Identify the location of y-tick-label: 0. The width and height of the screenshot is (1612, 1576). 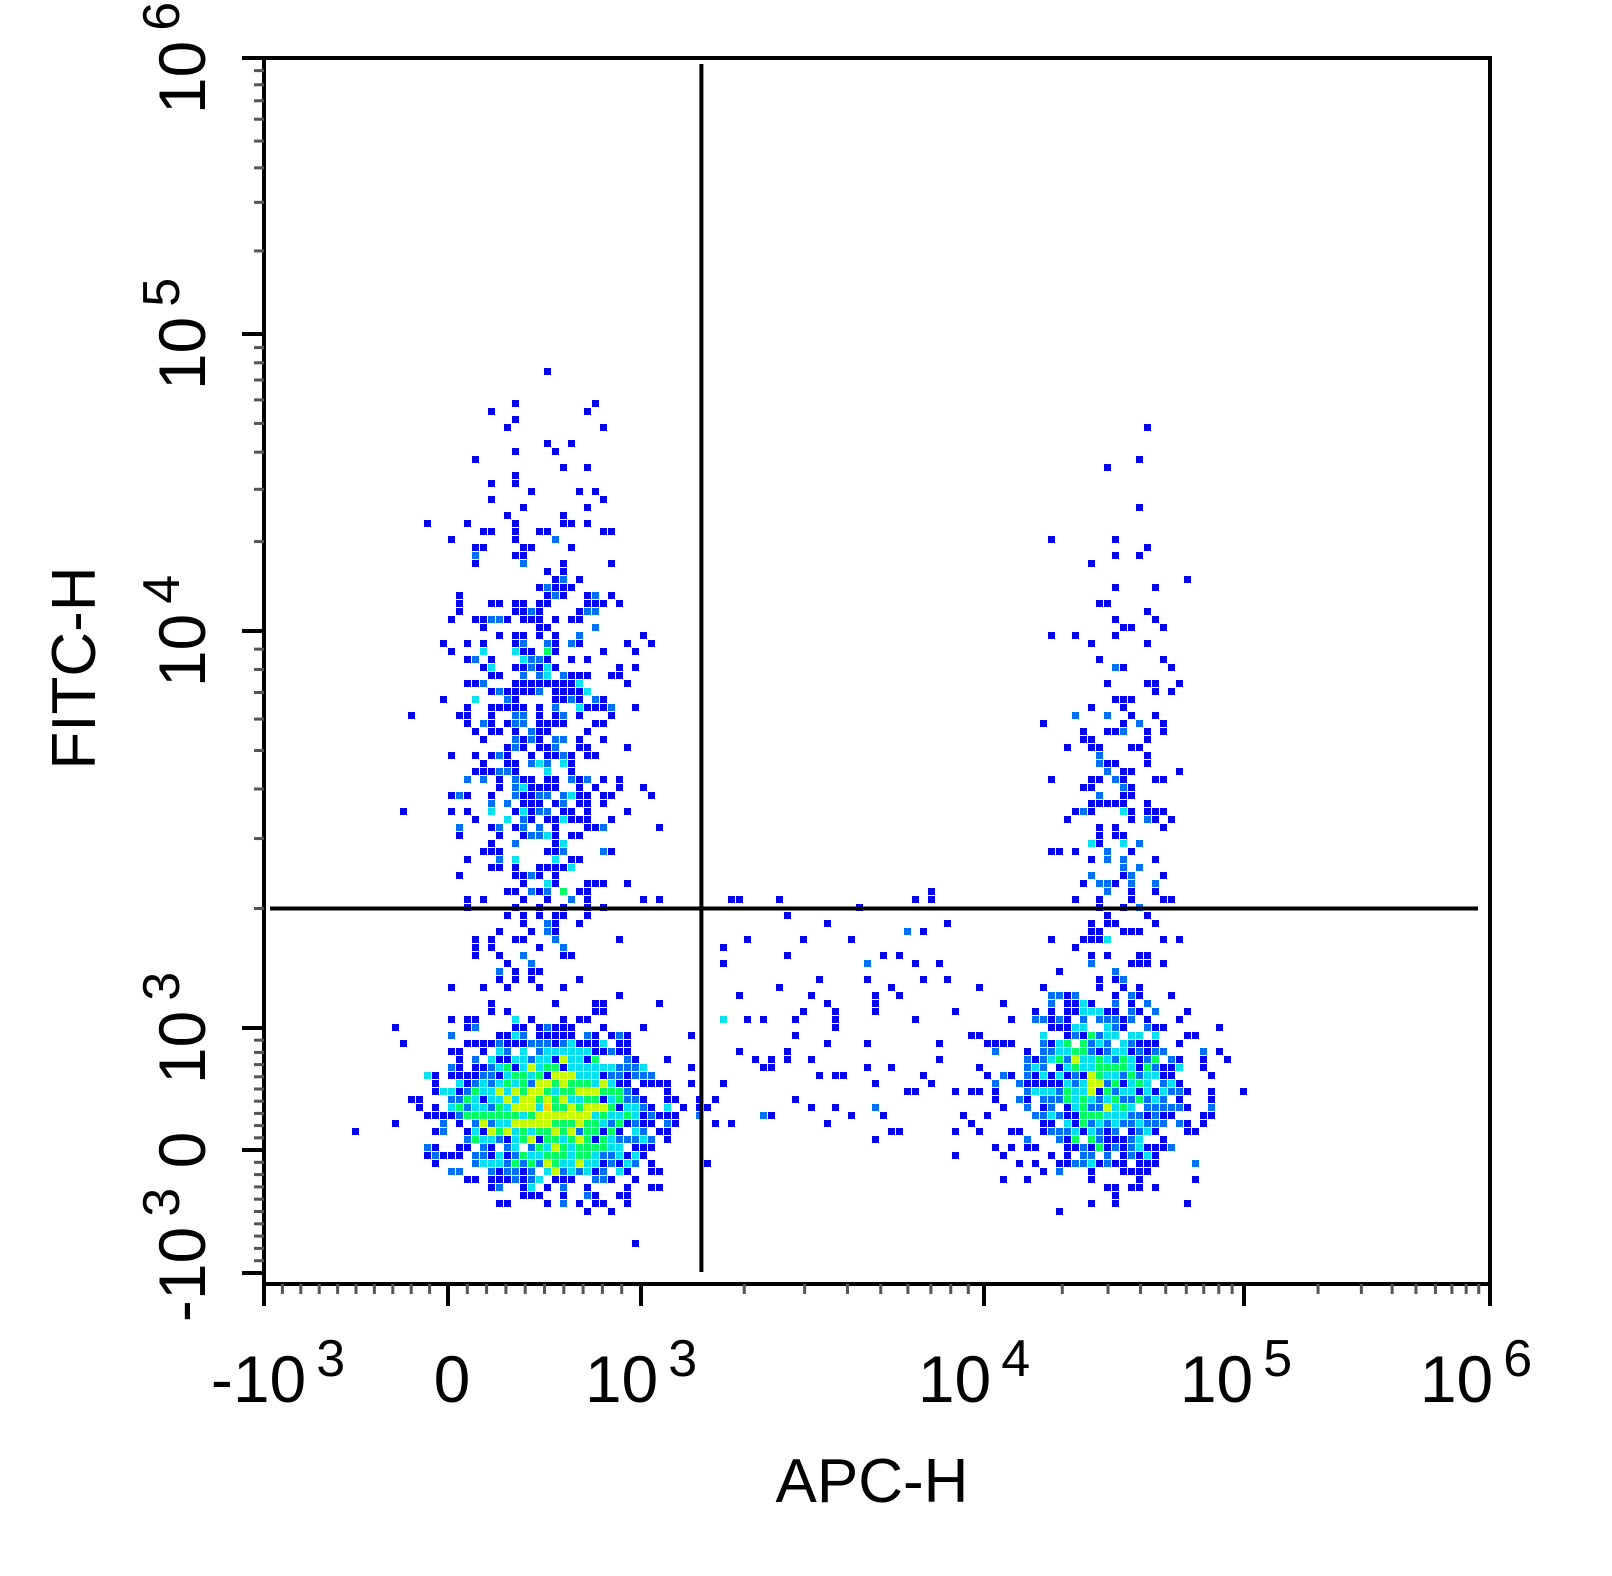
(182, 1150).